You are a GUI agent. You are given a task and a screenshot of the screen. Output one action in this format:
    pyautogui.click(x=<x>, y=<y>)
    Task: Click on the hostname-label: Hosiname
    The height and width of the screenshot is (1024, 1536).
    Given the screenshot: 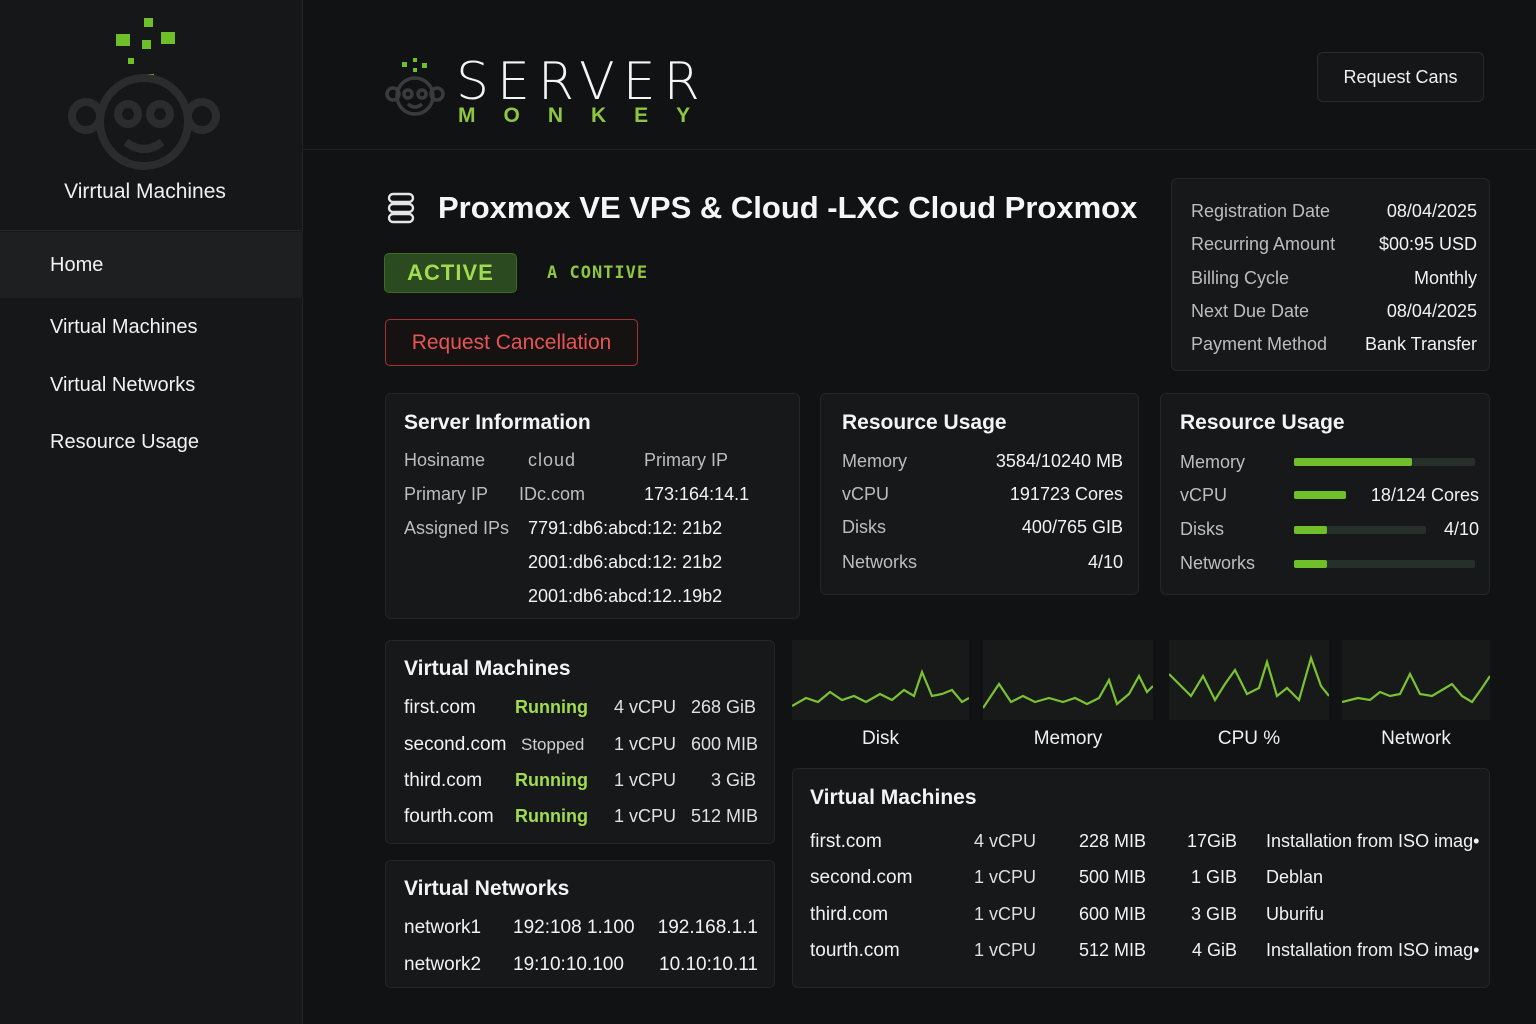 What is the action you would take?
    pyautogui.click(x=445, y=460)
    